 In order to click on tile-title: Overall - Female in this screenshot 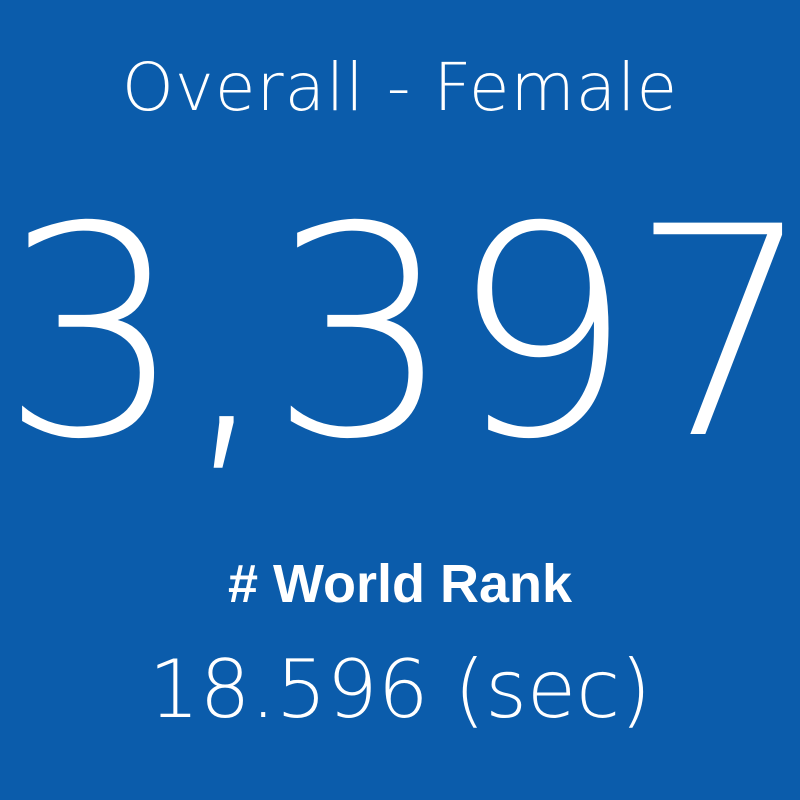, I will do `click(400, 87)`.